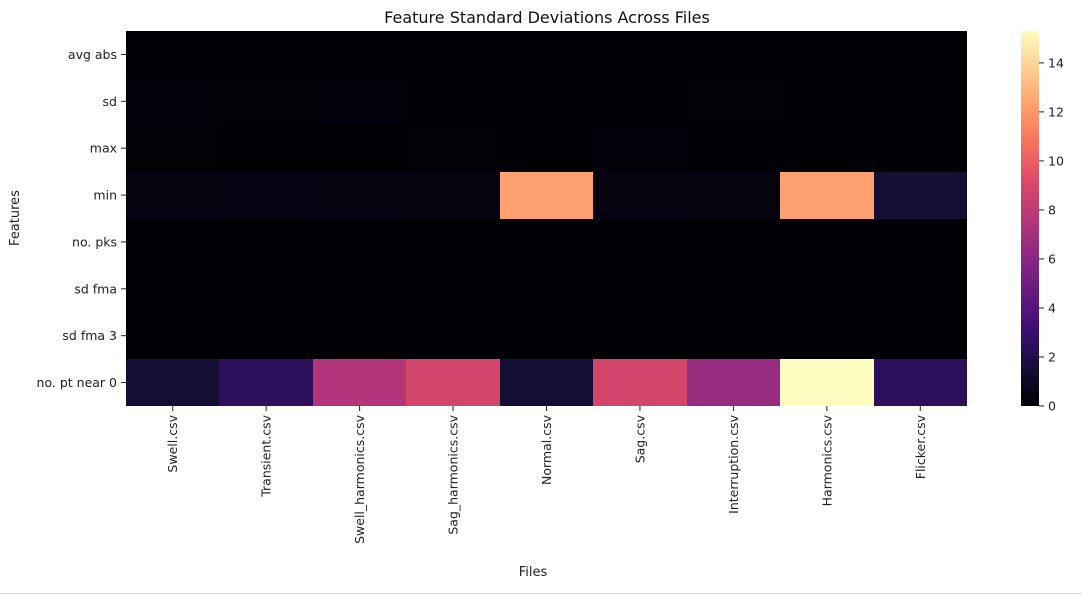  Describe the element at coordinates (453, 474) in the screenshot. I see `x-tick-label: Sag_harmonics.csv` at that location.